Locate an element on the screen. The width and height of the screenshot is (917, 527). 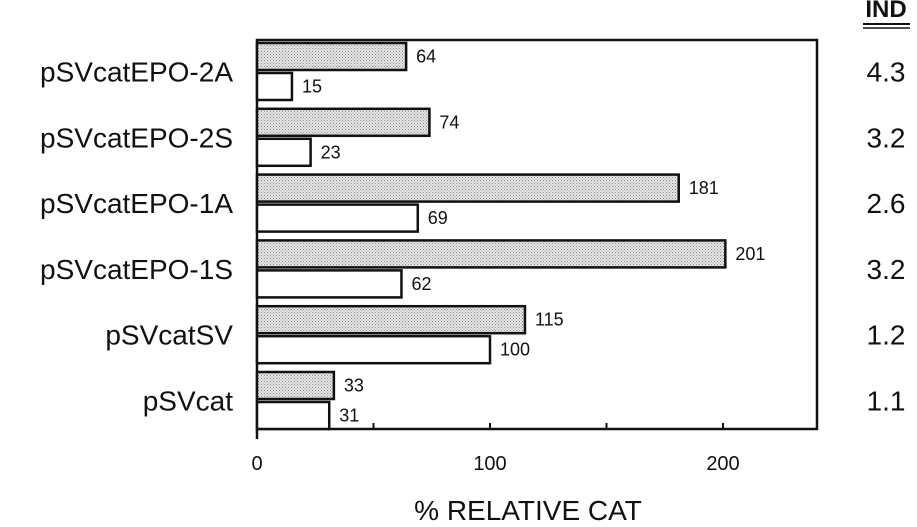
data-label-shaded: 115 is located at coordinates (549, 320).